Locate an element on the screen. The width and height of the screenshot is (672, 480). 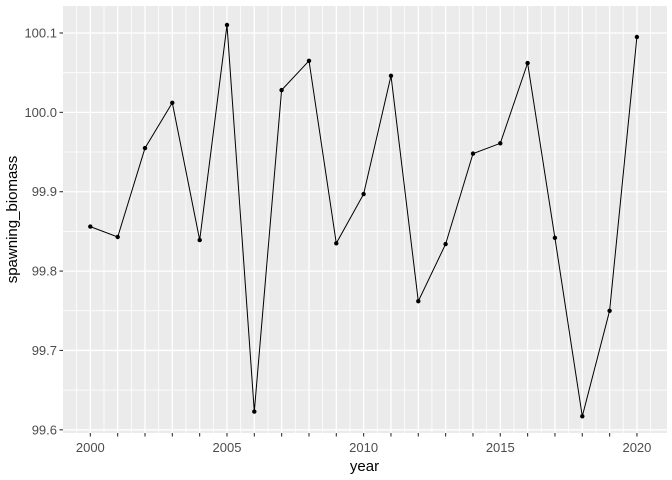
x-axis-title: year is located at coordinates (364, 466).